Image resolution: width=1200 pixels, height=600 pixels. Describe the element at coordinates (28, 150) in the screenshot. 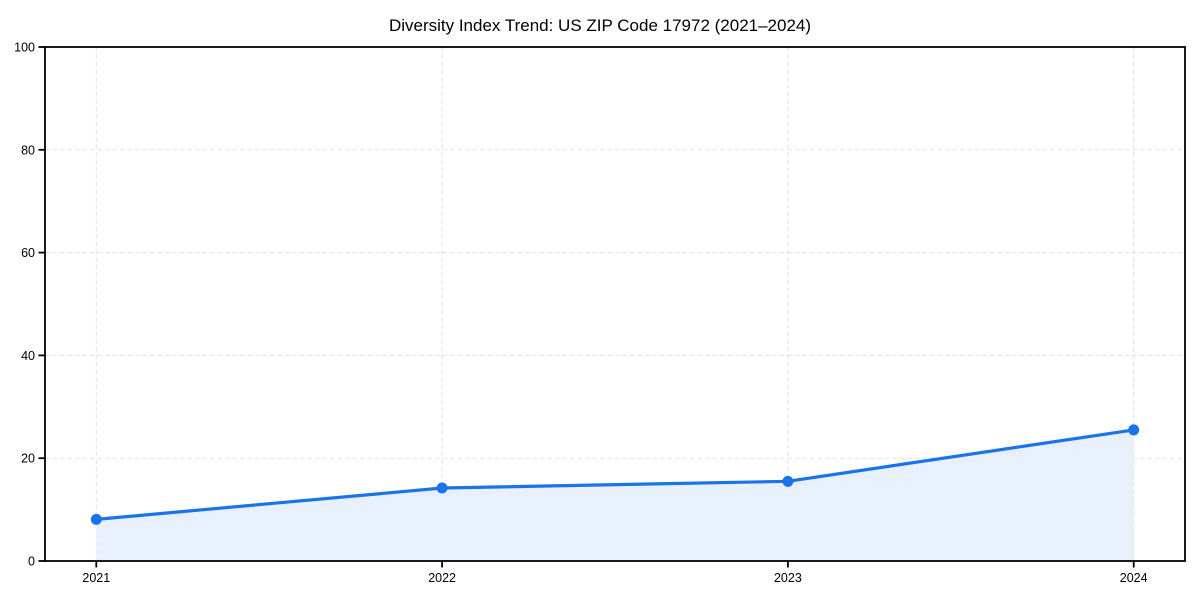

I see `y-tick-label: 80` at that location.